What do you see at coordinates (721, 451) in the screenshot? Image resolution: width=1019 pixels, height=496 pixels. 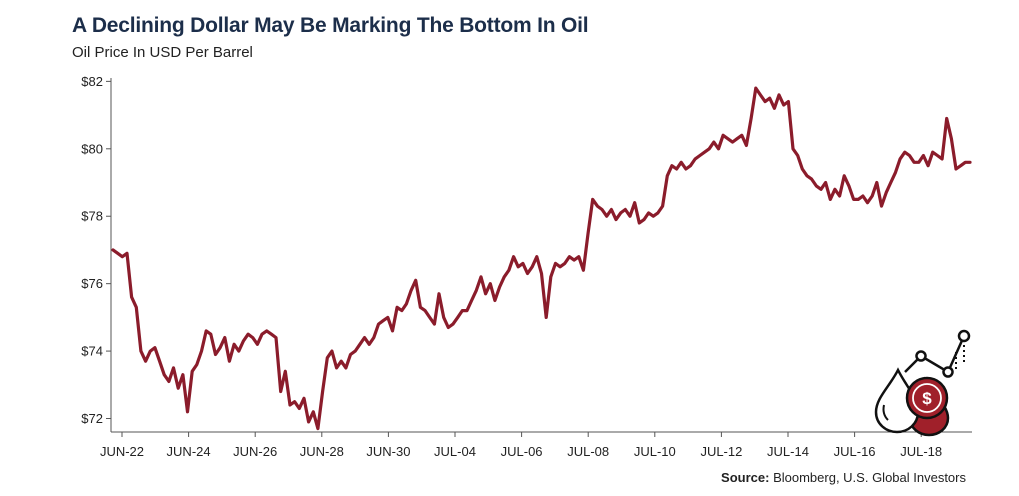 I see `x-tick-label: JUL-12` at bounding box center [721, 451].